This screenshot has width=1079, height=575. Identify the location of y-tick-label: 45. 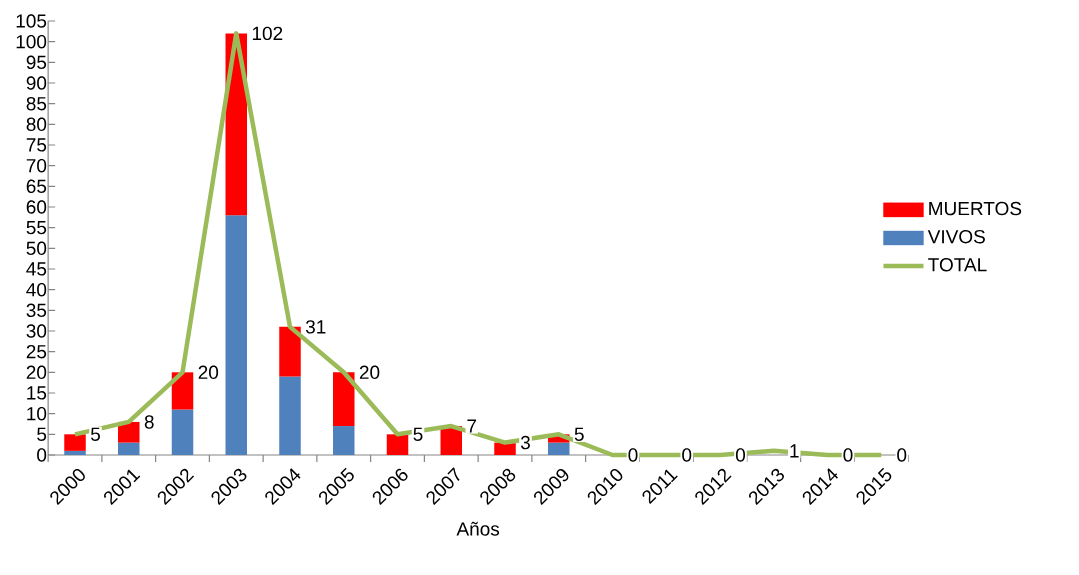
(36, 269).